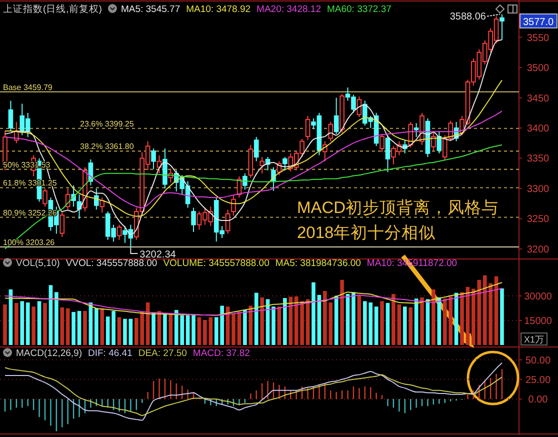 The width and height of the screenshot is (558, 437). Describe the element at coordinates (538, 128) in the screenshot. I see `y-tick-label: 3400` at that location.